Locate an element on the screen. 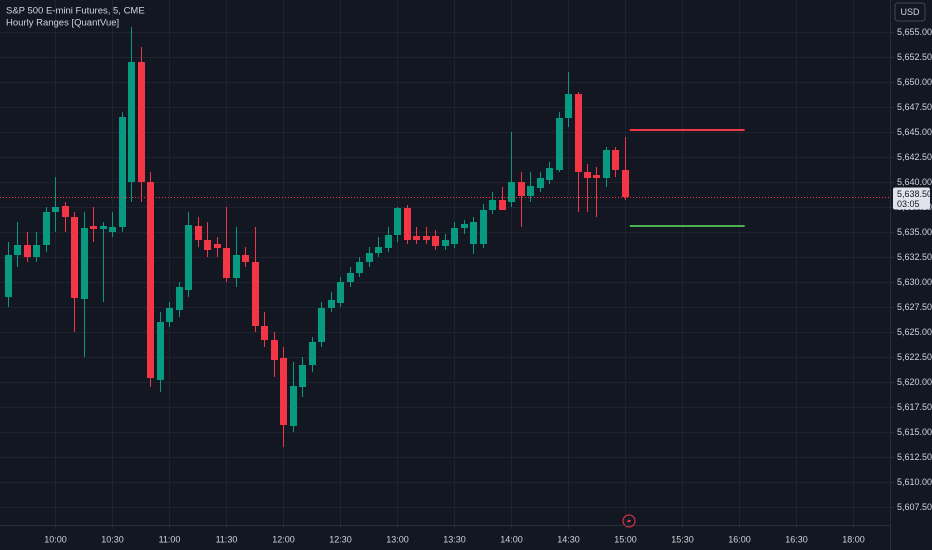 This screenshot has width=932, height=550. event-icon is located at coordinates (629, 521).